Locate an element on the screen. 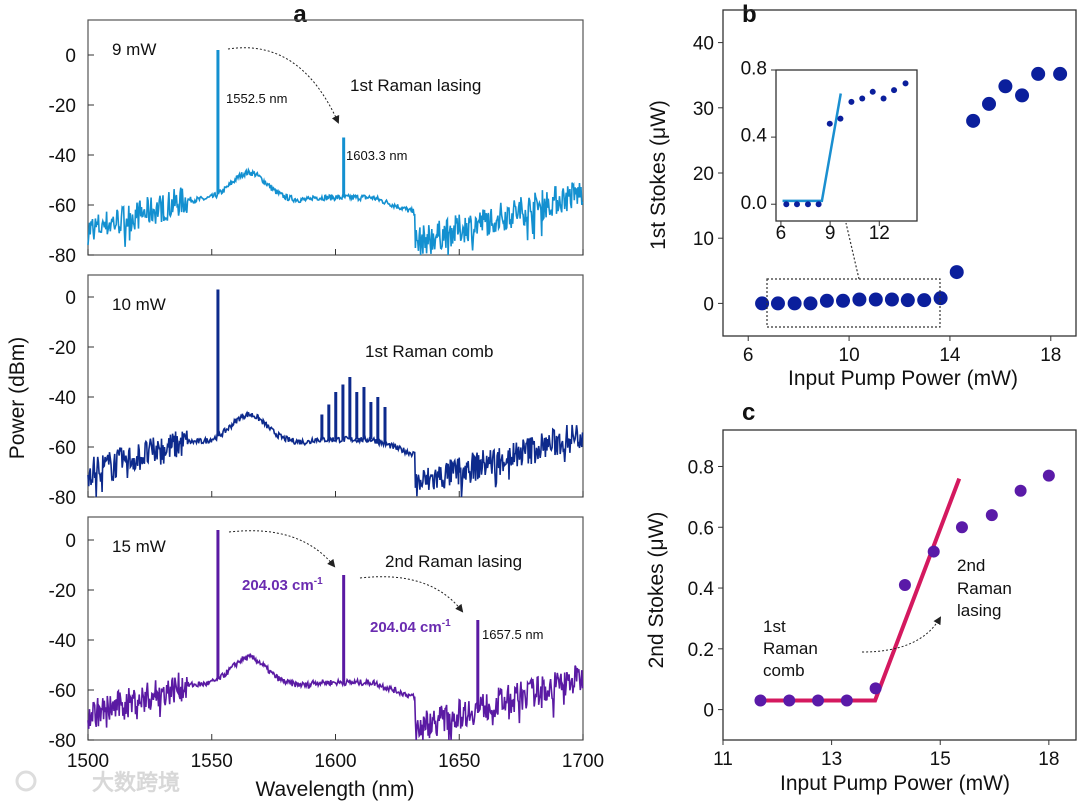 The width and height of the screenshot is (1080, 804). inset-y-tick-label: 0.8 is located at coordinates (754, 69).